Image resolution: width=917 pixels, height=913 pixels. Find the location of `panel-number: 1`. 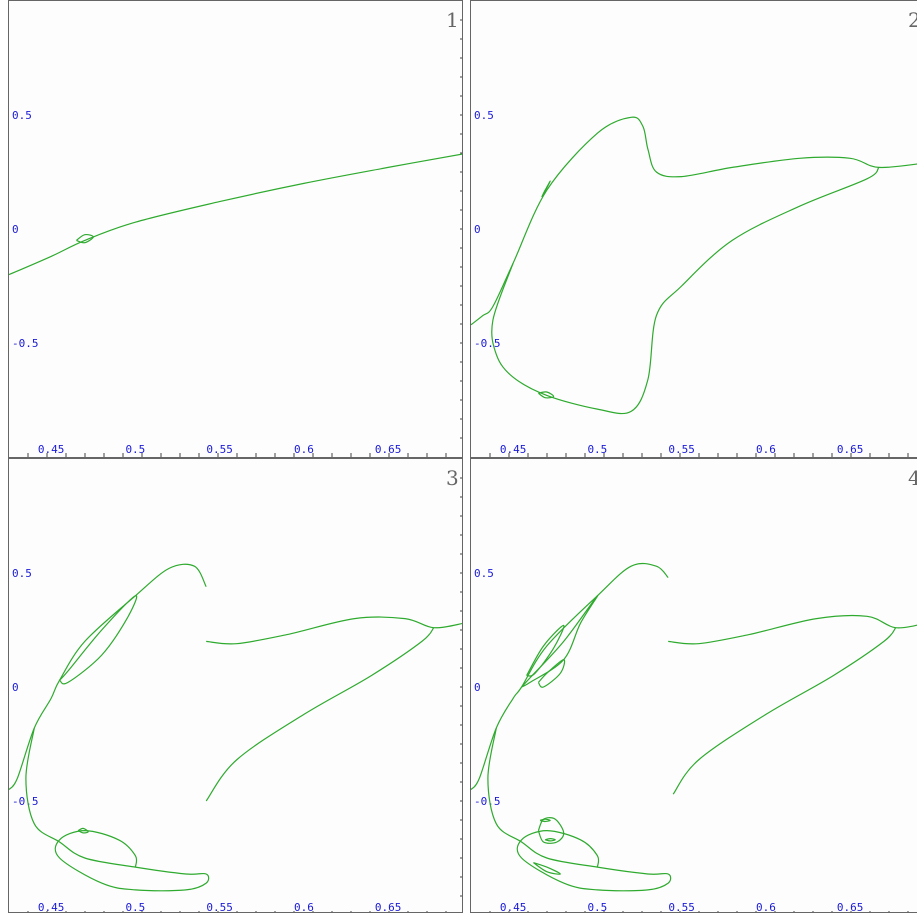

panel-number: 1 is located at coordinates (452, 20).